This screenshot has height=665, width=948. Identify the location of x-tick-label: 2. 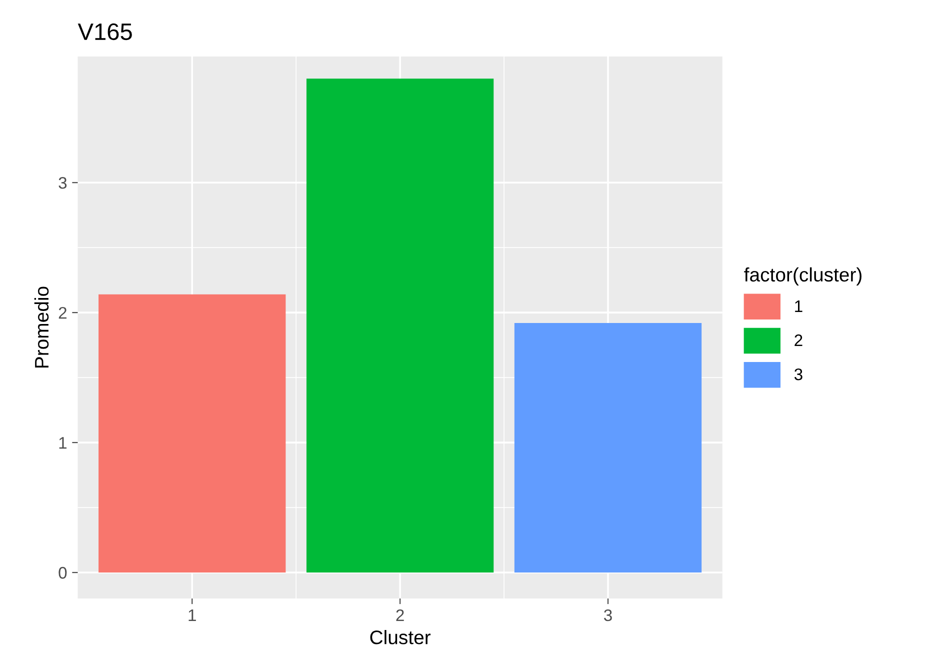
(400, 615).